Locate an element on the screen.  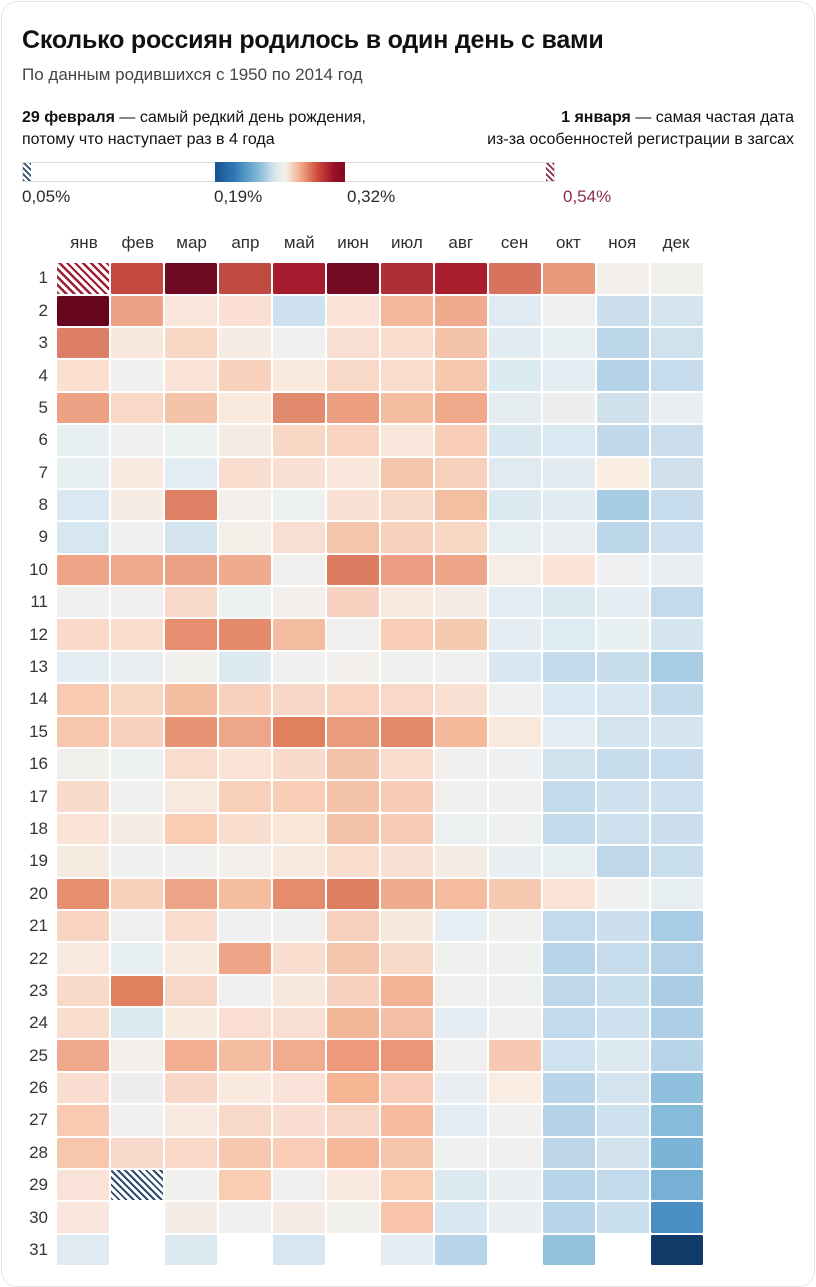
heatmap-cell-май-9 is located at coordinates (299, 537).